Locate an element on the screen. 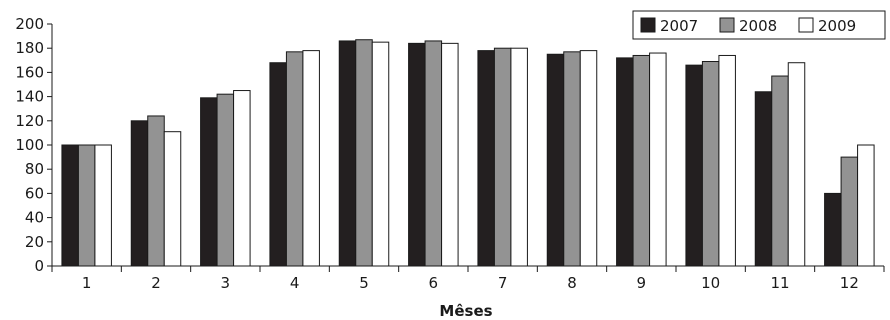  y-axis: 0 20 40 60 80 100 120 140 160 180 200 is located at coordinates (34, 145).